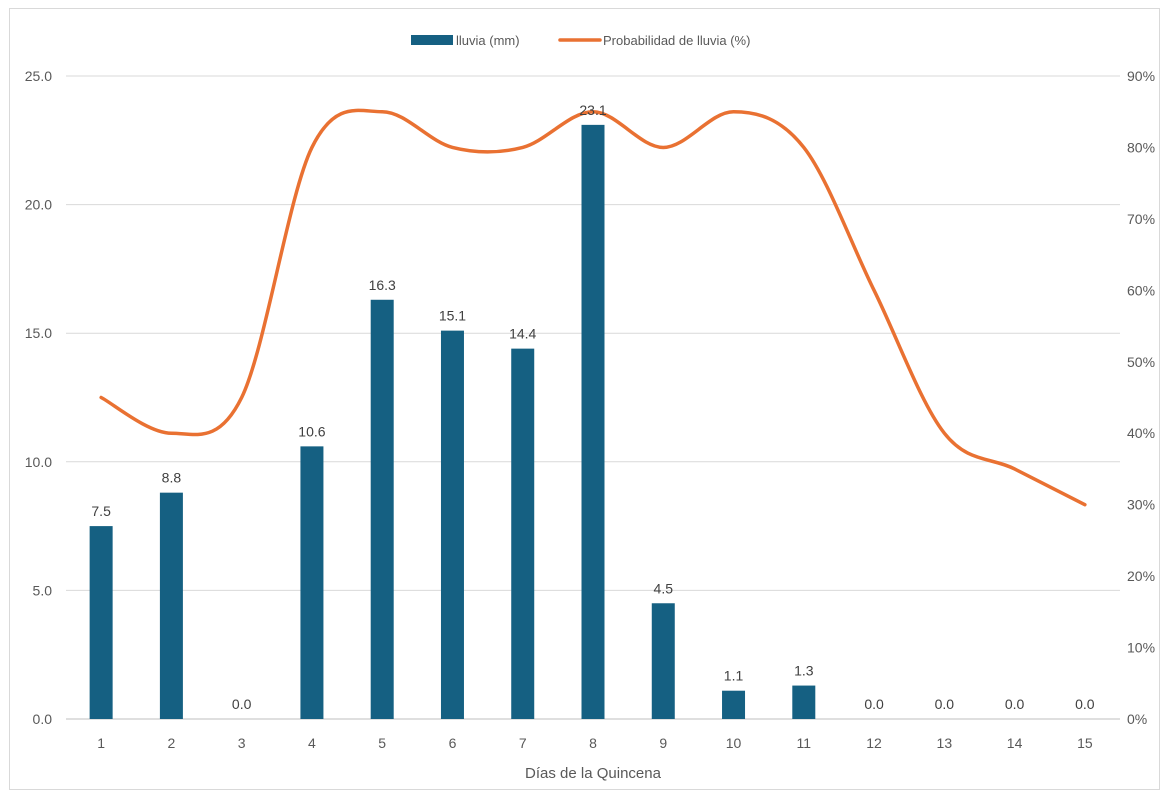 Image resolution: width=1169 pixels, height=798 pixels. I want to click on x-tick-label: 13, so click(945, 743).